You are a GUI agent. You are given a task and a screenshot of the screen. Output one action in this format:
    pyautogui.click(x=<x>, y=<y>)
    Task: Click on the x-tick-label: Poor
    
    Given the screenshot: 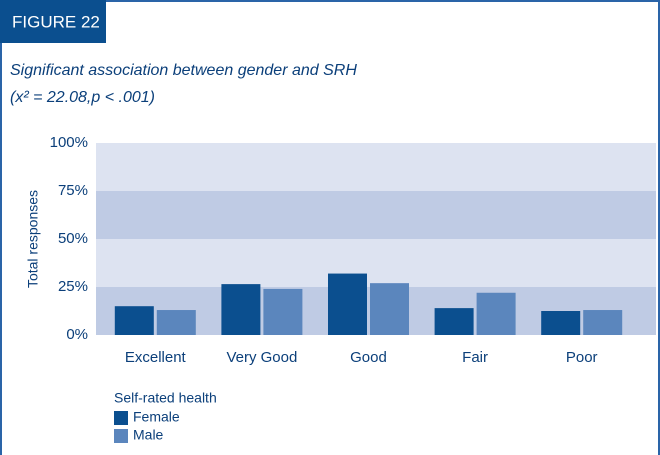 What is the action you would take?
    pyautogui.click(x=582, y=357)
    